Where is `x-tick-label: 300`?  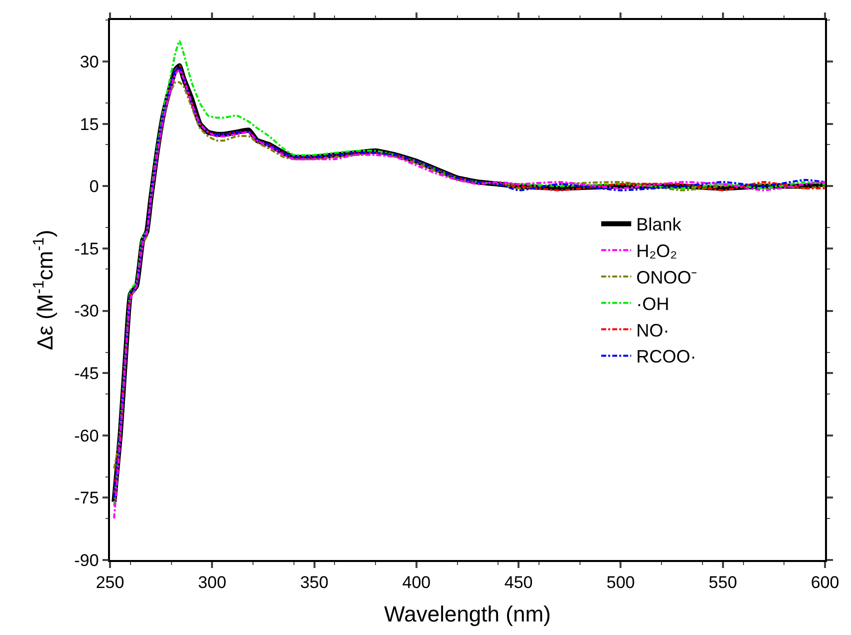 x-tick-label: 300 is located at coordinates (212, 582).